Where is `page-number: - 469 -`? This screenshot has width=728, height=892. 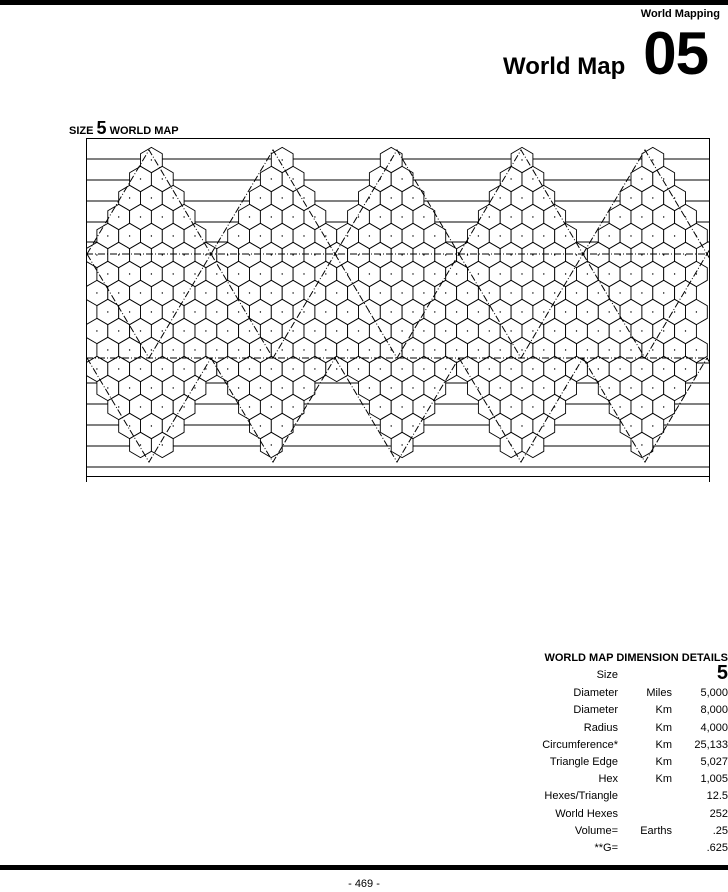
page-number: - 469 - is located at coordinates (364, 884).